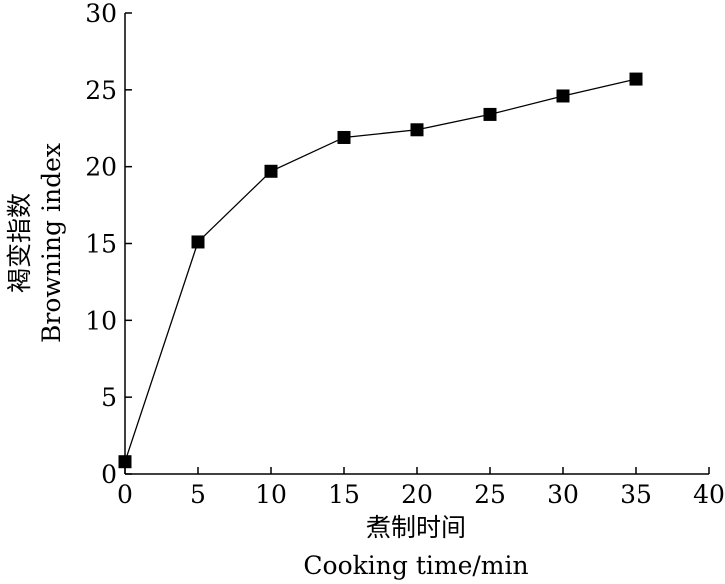 The image size is (725, 584). Describe the element at coordinates (490, 494) in the screenshot. I see `x-tick-label: 25` at that location.